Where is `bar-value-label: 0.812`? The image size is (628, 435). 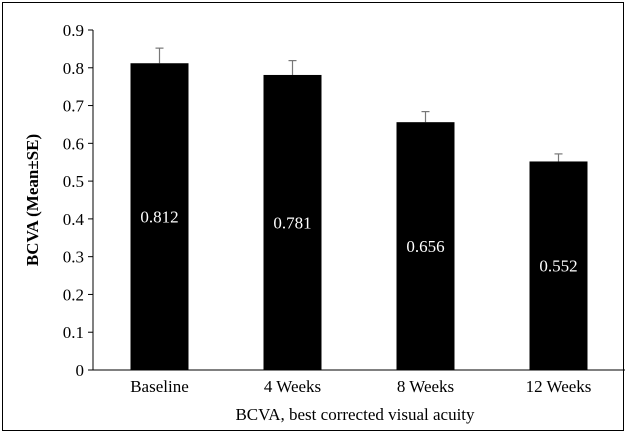
bar-value-label: 0.812 is located at coordinates (159, 217).